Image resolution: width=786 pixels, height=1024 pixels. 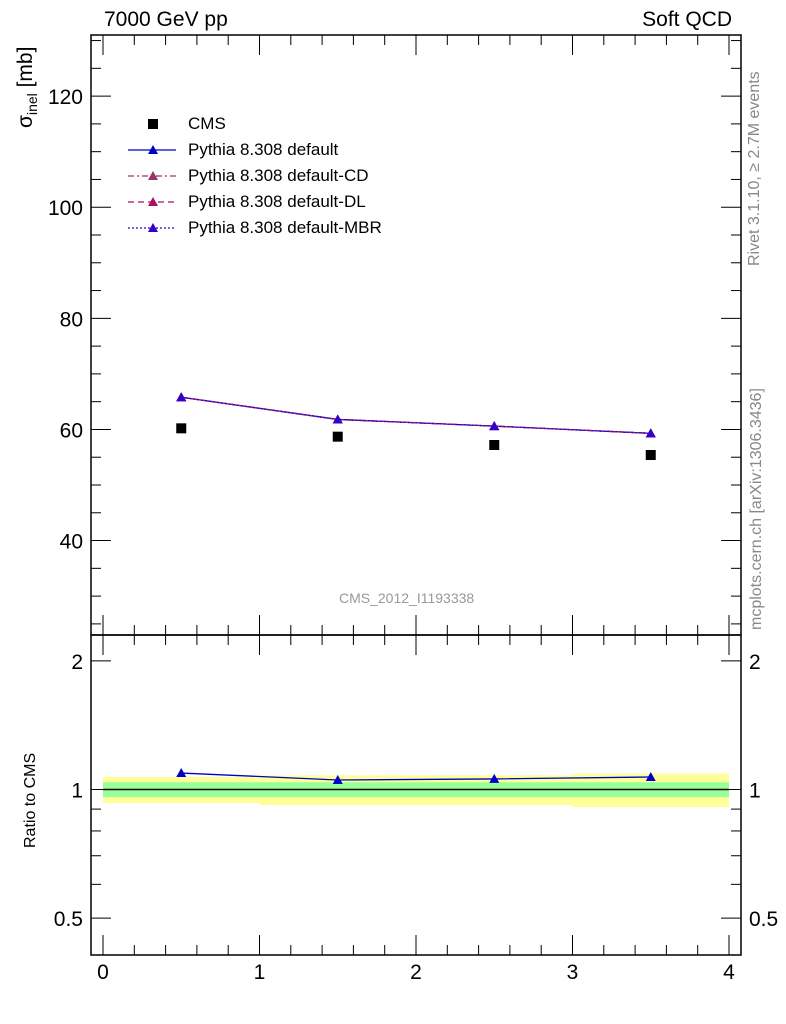 I want to click on main-line-default_cd, so click(x=416, y=415).